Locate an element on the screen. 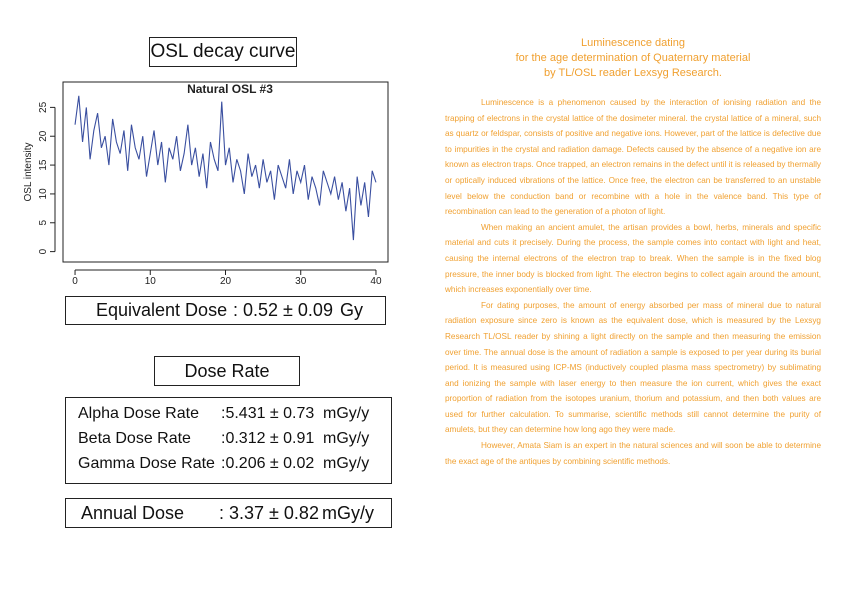 This screenshot has height=595, width=842. value: : 3.37 ± 0.82 is located at coordinates (269, 513).